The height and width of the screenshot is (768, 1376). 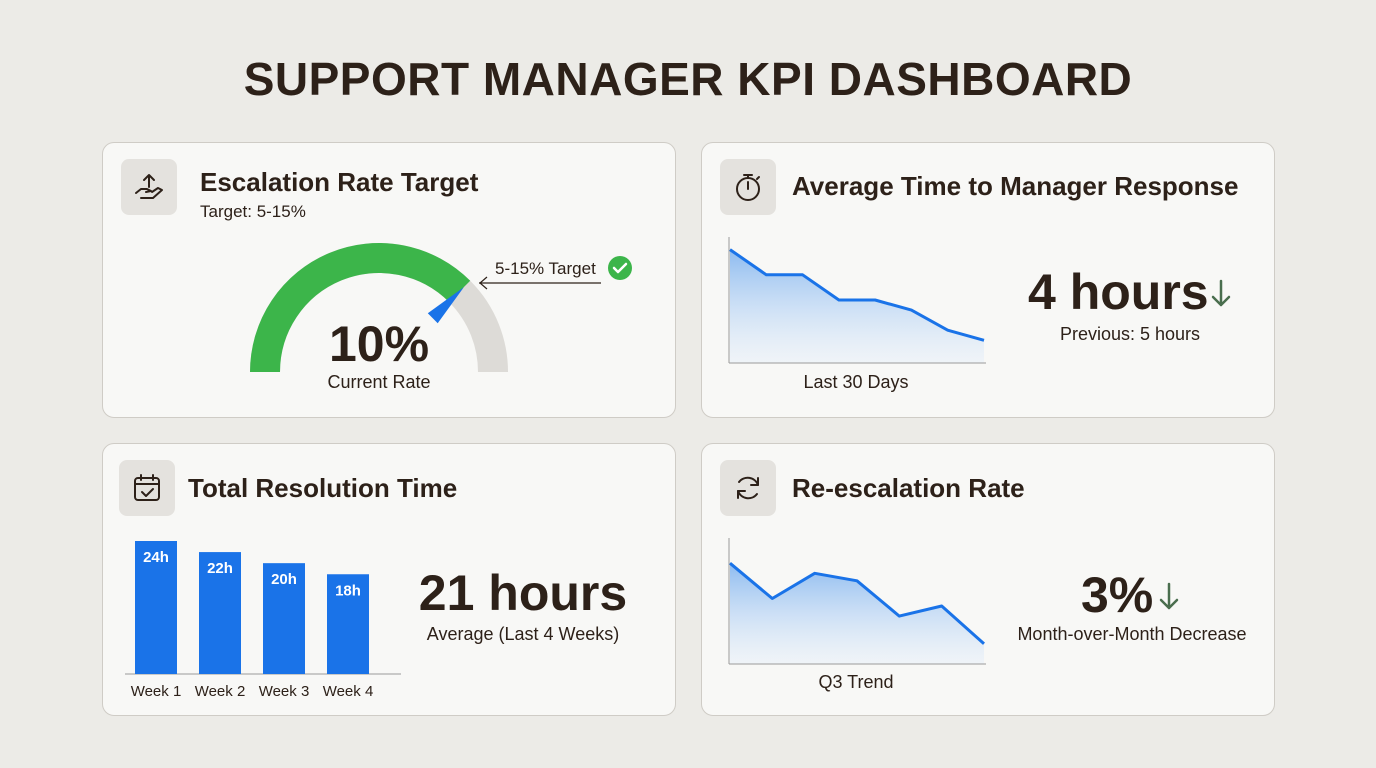 I want to click on bar-data-label: 22h, so click(x=220, y=568).